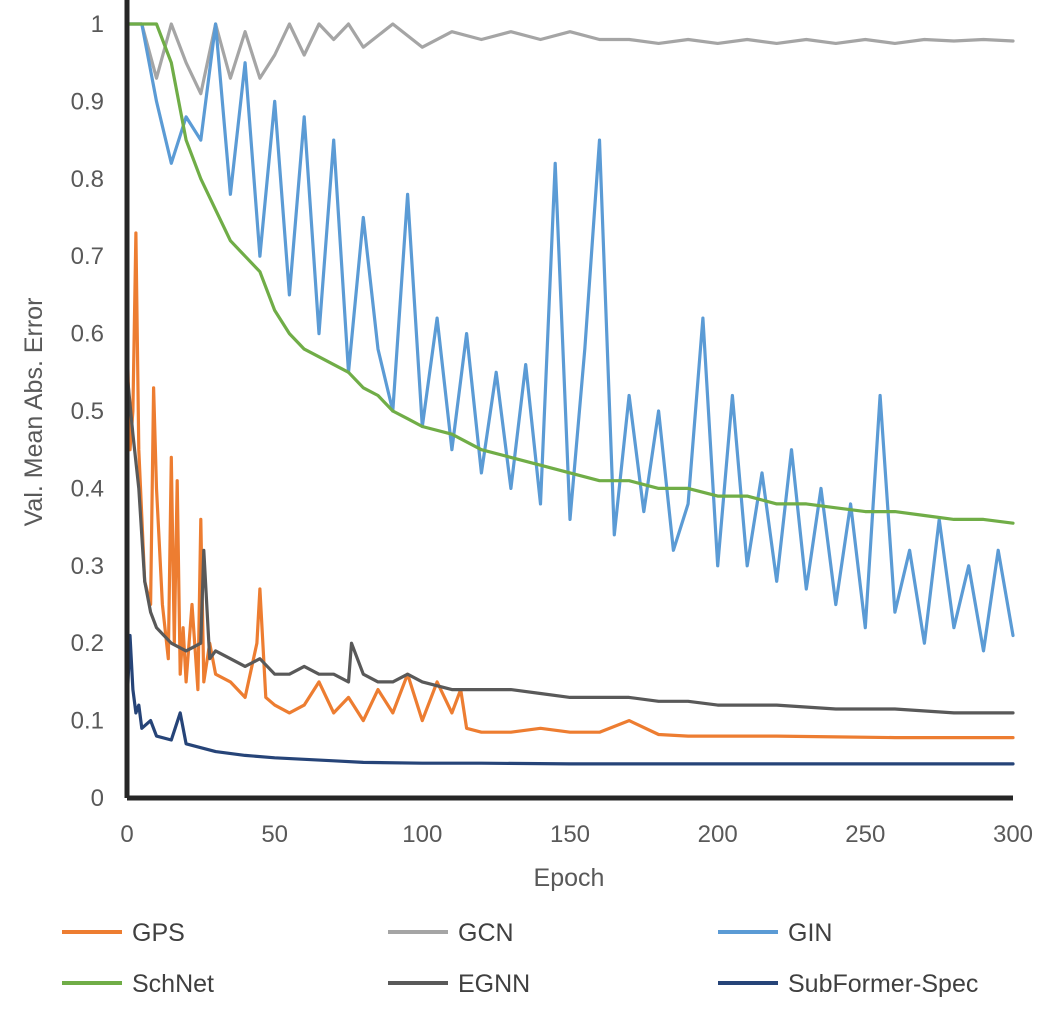 Image resolution: width=1052 pixels, height=1012 pixels. What do you see at coordinates (123, 933) in the screenshot?
I see `legend-item: GPS` at bounding box center [123, 933].